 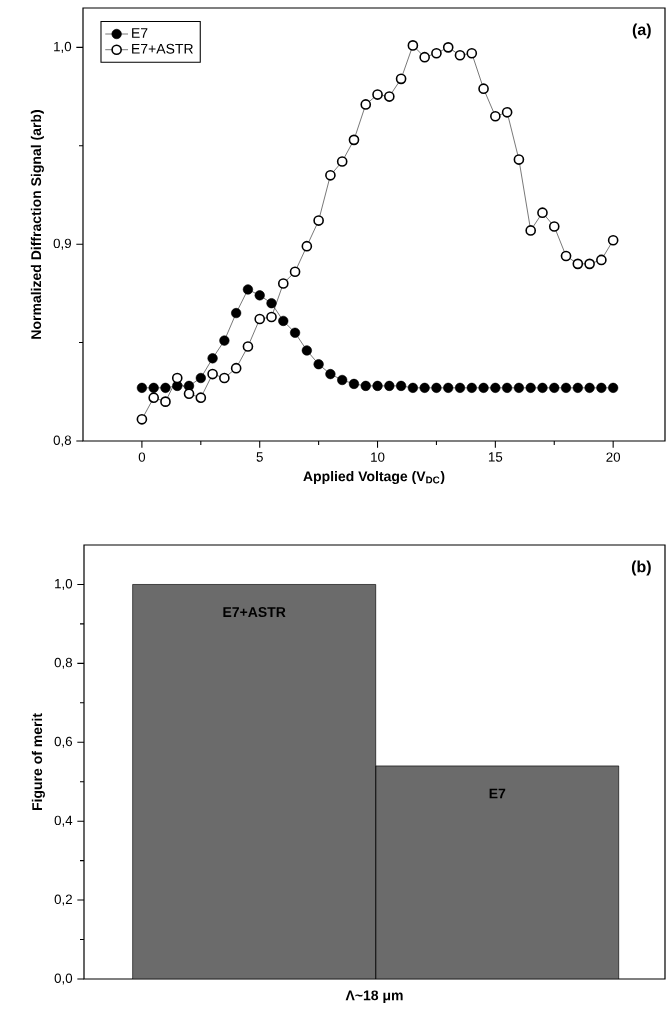 What do you see at coordinates (63, 821) in the screenshot?
I see `y-tick-label: 0,4` at bounding box center [63, 821].